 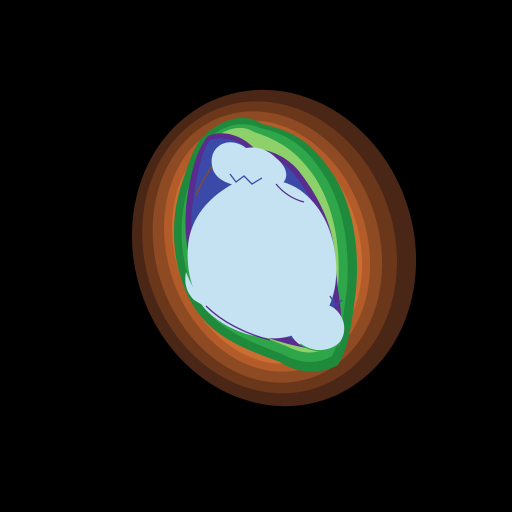 I want to click on fringe-detail, so click(x=269, y=258).